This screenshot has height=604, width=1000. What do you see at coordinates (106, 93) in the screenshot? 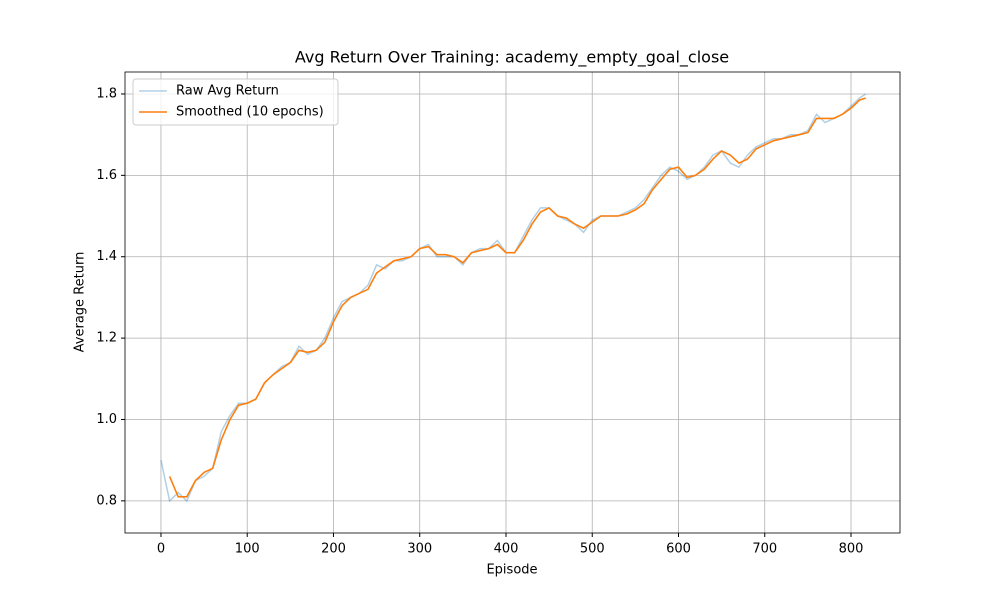
I see `y-tick-label: 1.8` at bounding box center [106, 93].